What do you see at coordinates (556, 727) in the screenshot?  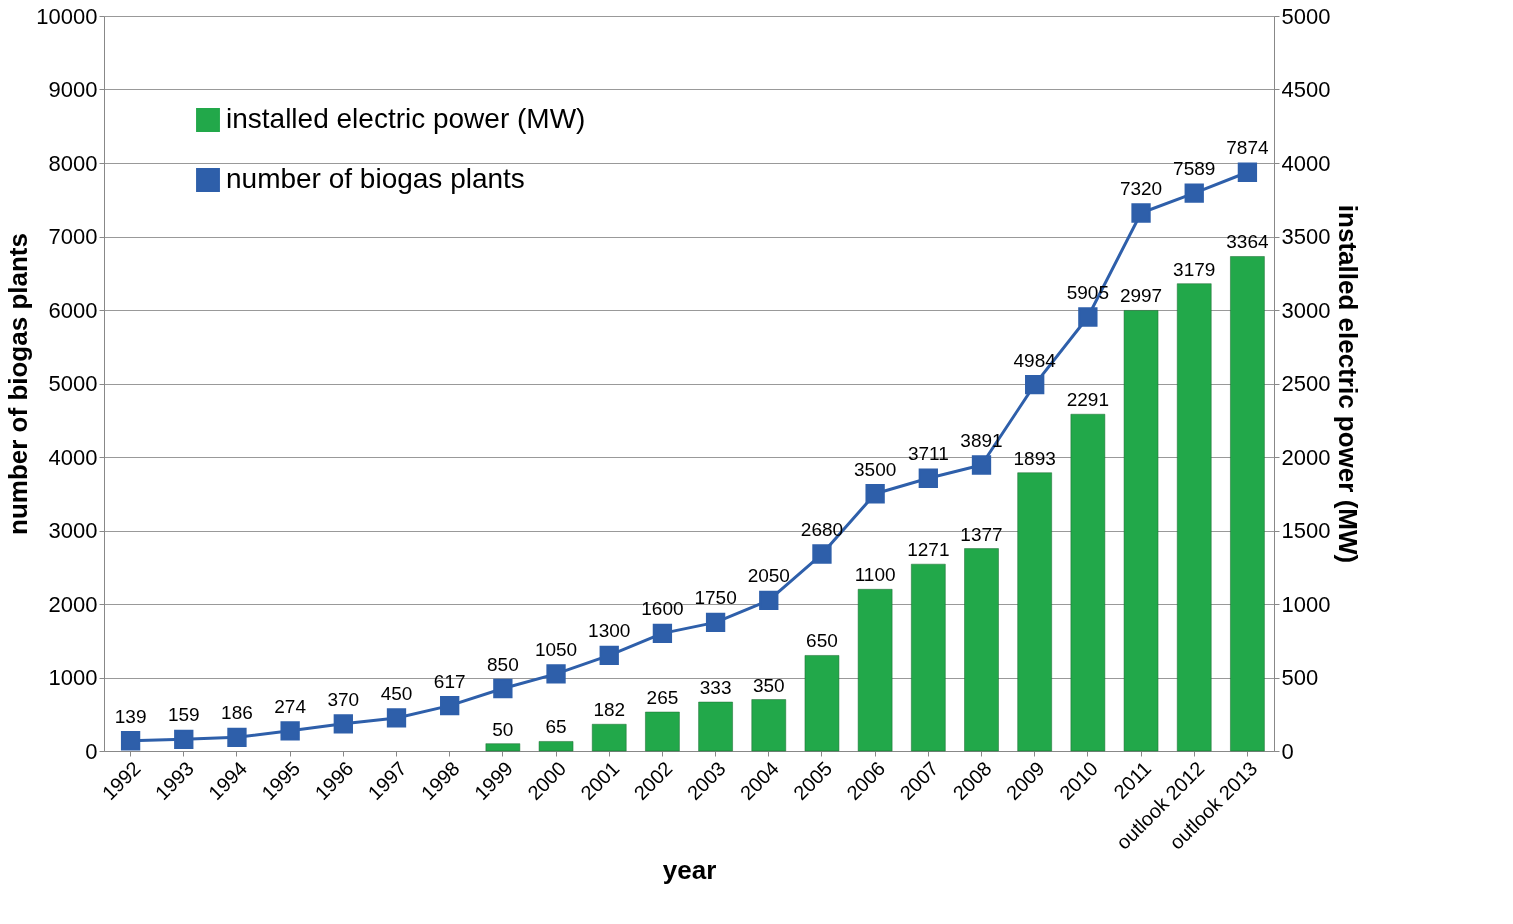 I see `data-label: 65` at bounding box center [556, 727].